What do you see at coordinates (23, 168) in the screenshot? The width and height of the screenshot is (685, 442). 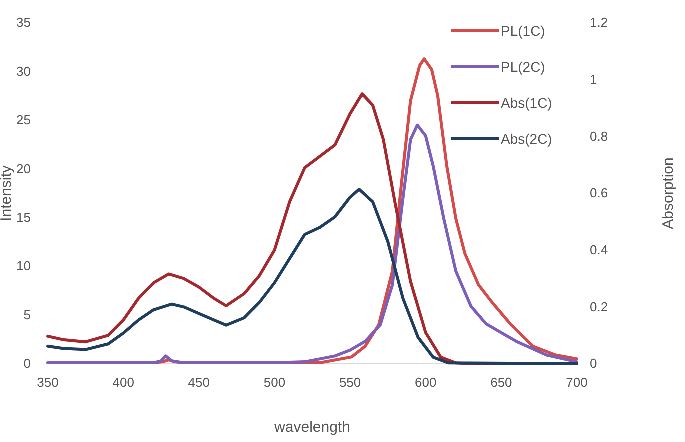 I see `y-tick-label: 20` at bounding box center [23, 168].